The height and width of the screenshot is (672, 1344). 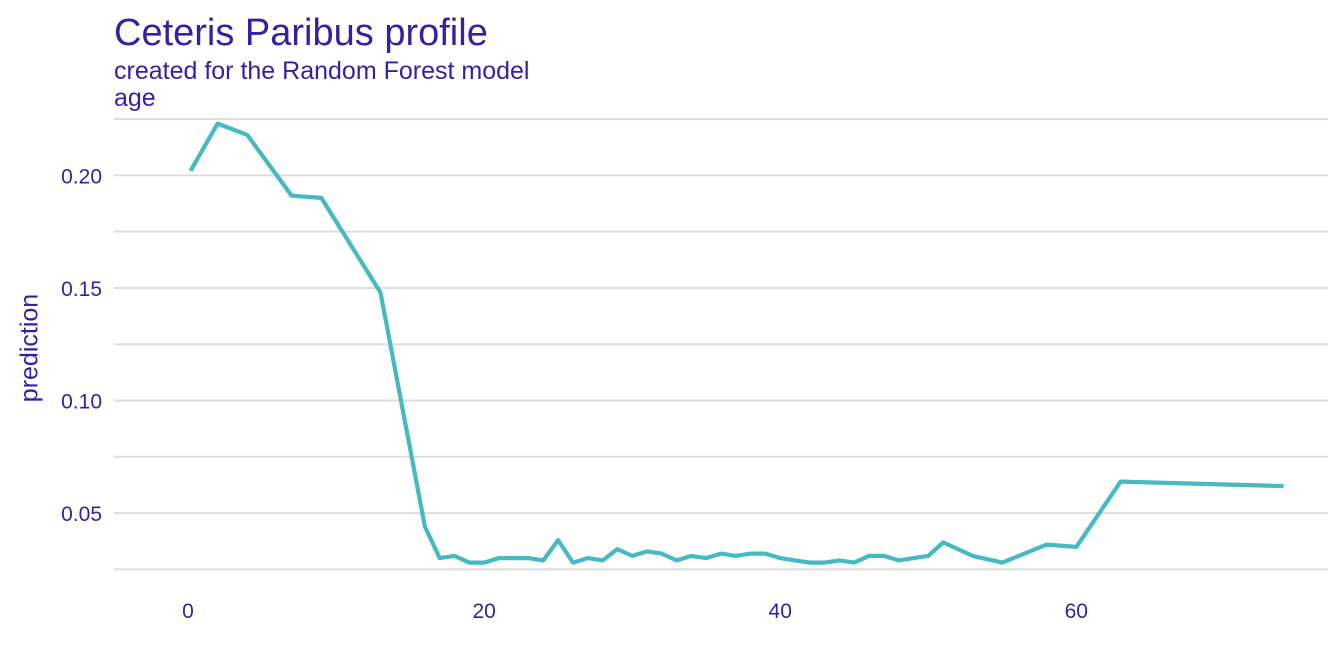 I want to click on y-tick-label: 0.10, so click(x=81, y=402).